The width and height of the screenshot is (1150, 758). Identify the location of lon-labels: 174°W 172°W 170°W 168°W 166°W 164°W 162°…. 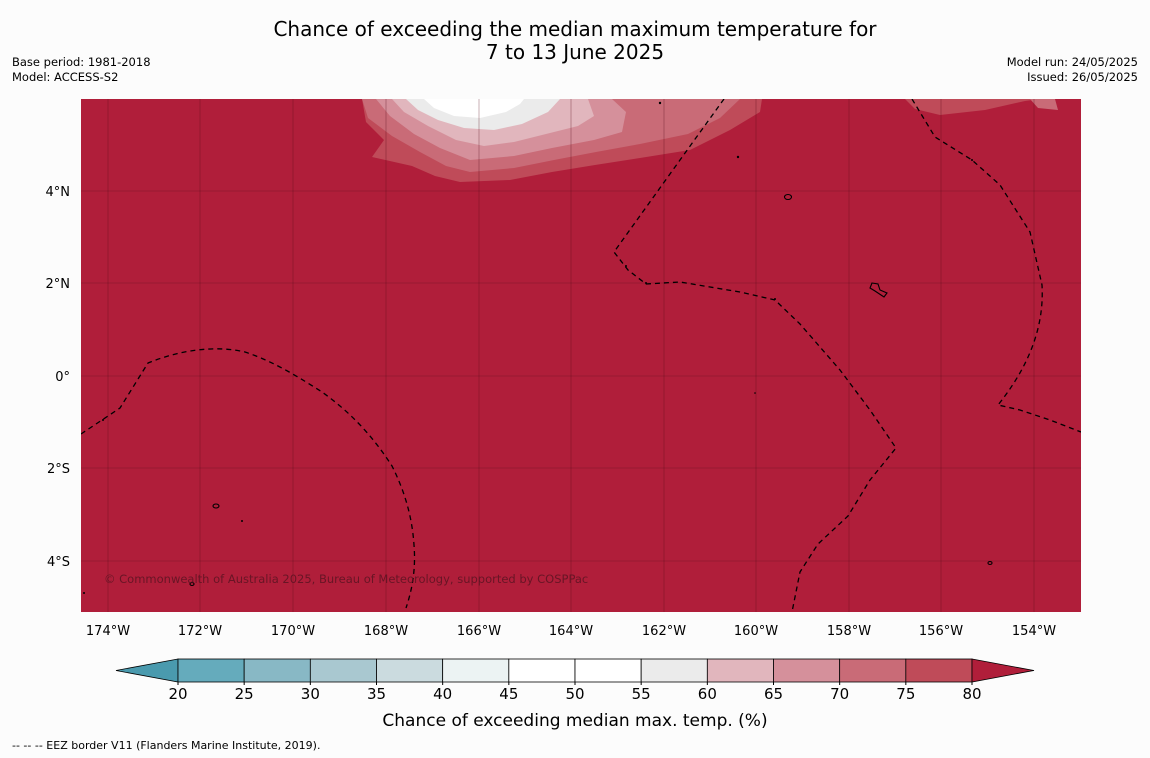
(571, 631).